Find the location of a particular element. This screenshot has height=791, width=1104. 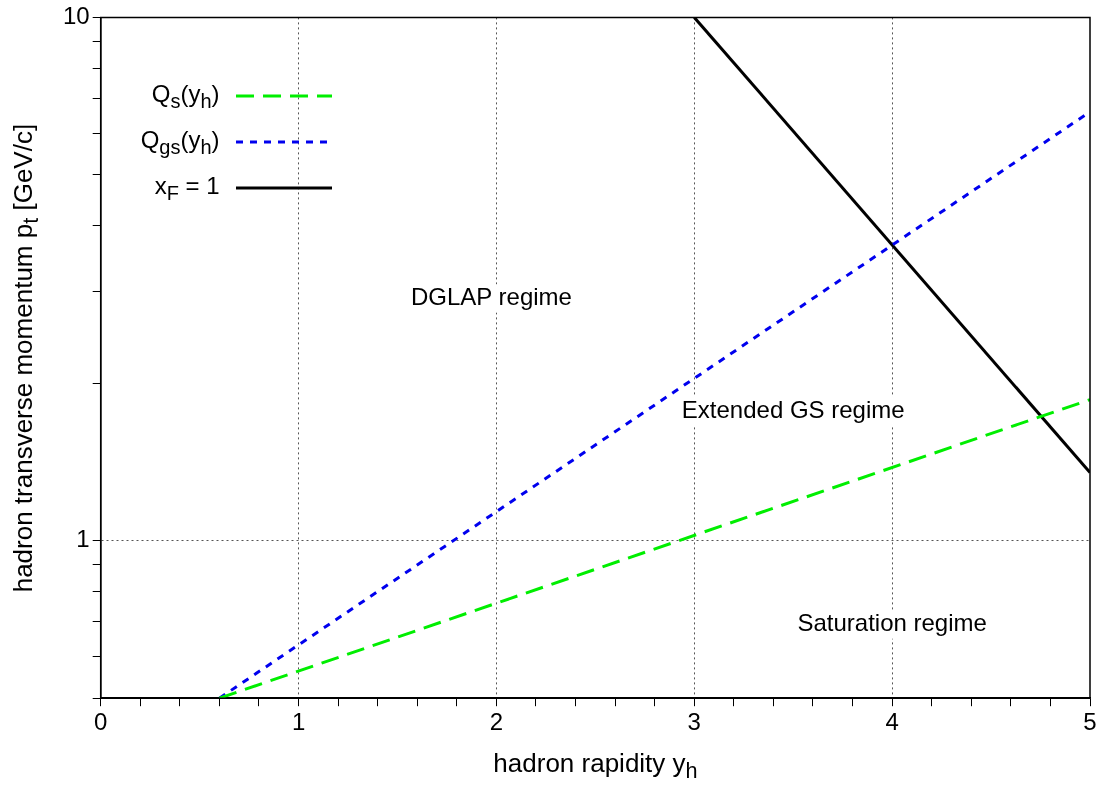

legend-label: Q$_{s}$(y$_{h}$) is located at coordinates (185, 96).